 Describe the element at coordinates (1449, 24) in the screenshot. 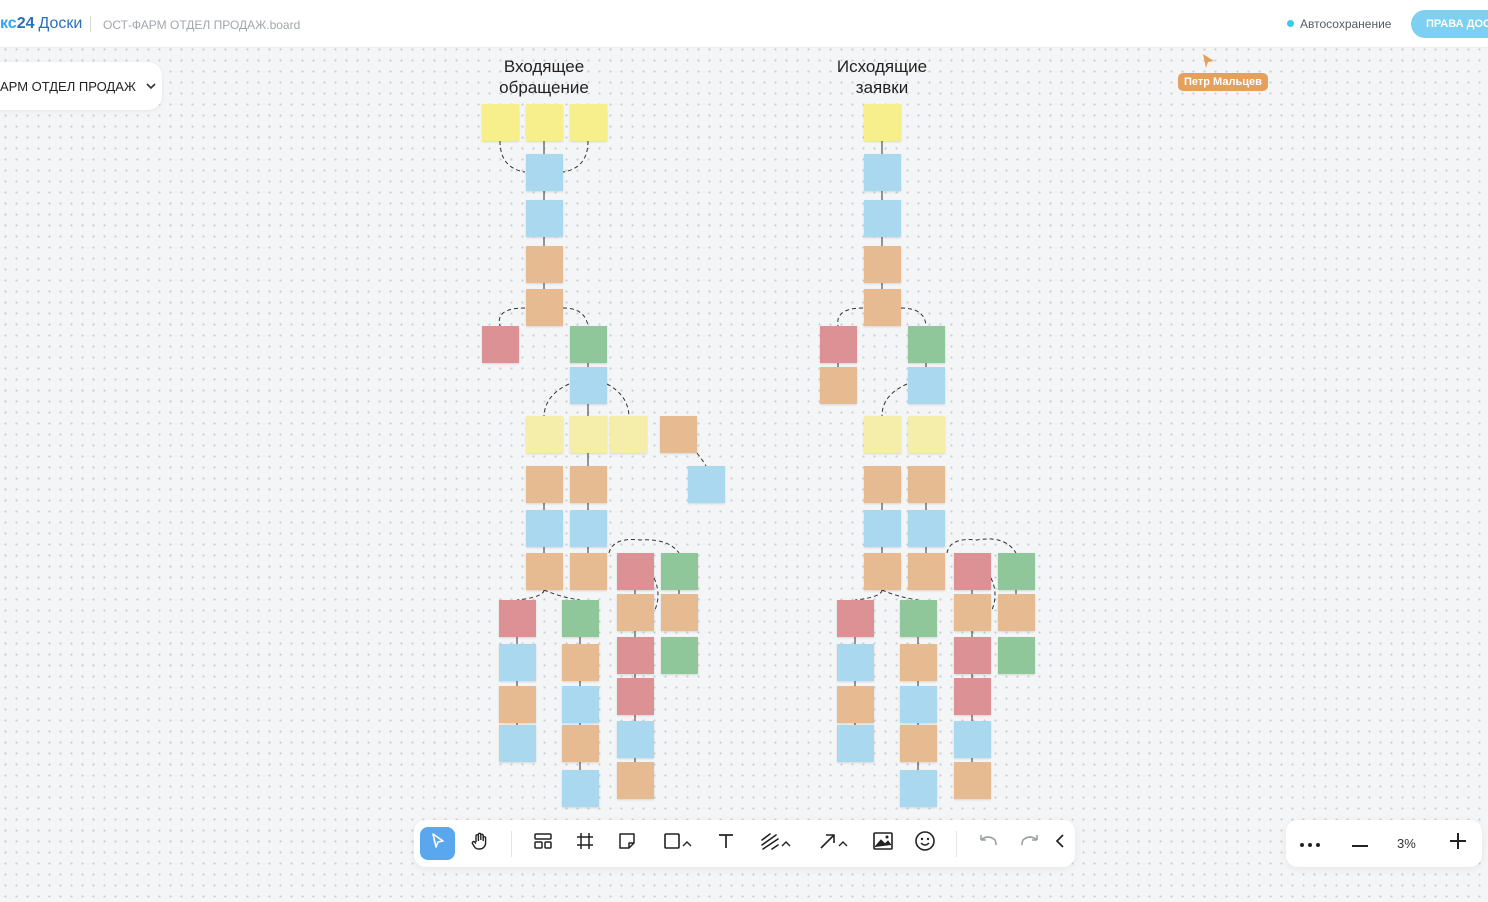

I see `access-rights-button: ПРАВА ДОСТУПА` at that location.